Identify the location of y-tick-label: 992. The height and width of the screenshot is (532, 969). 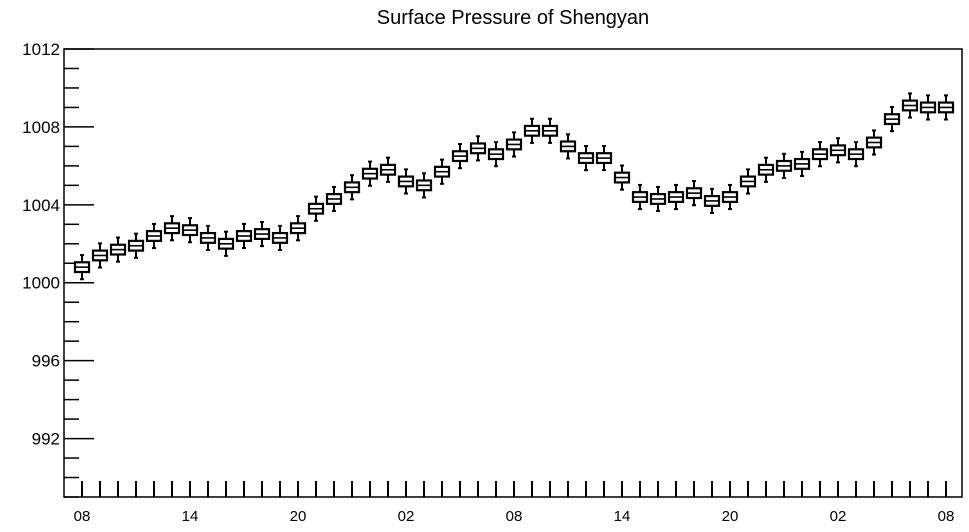
(46, 439).